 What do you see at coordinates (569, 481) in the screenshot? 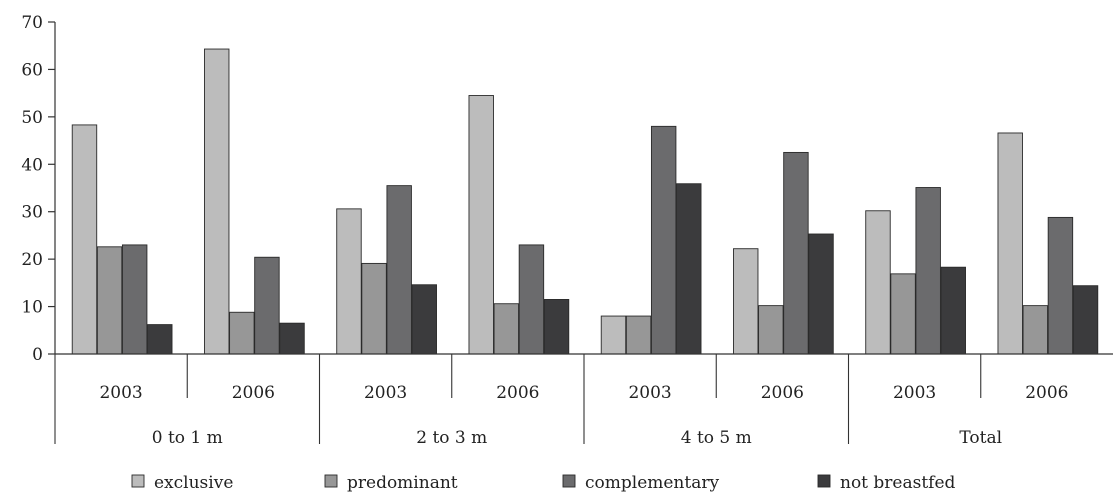
I see `legend-swatch-complementary` at bounding box center [569, 481].